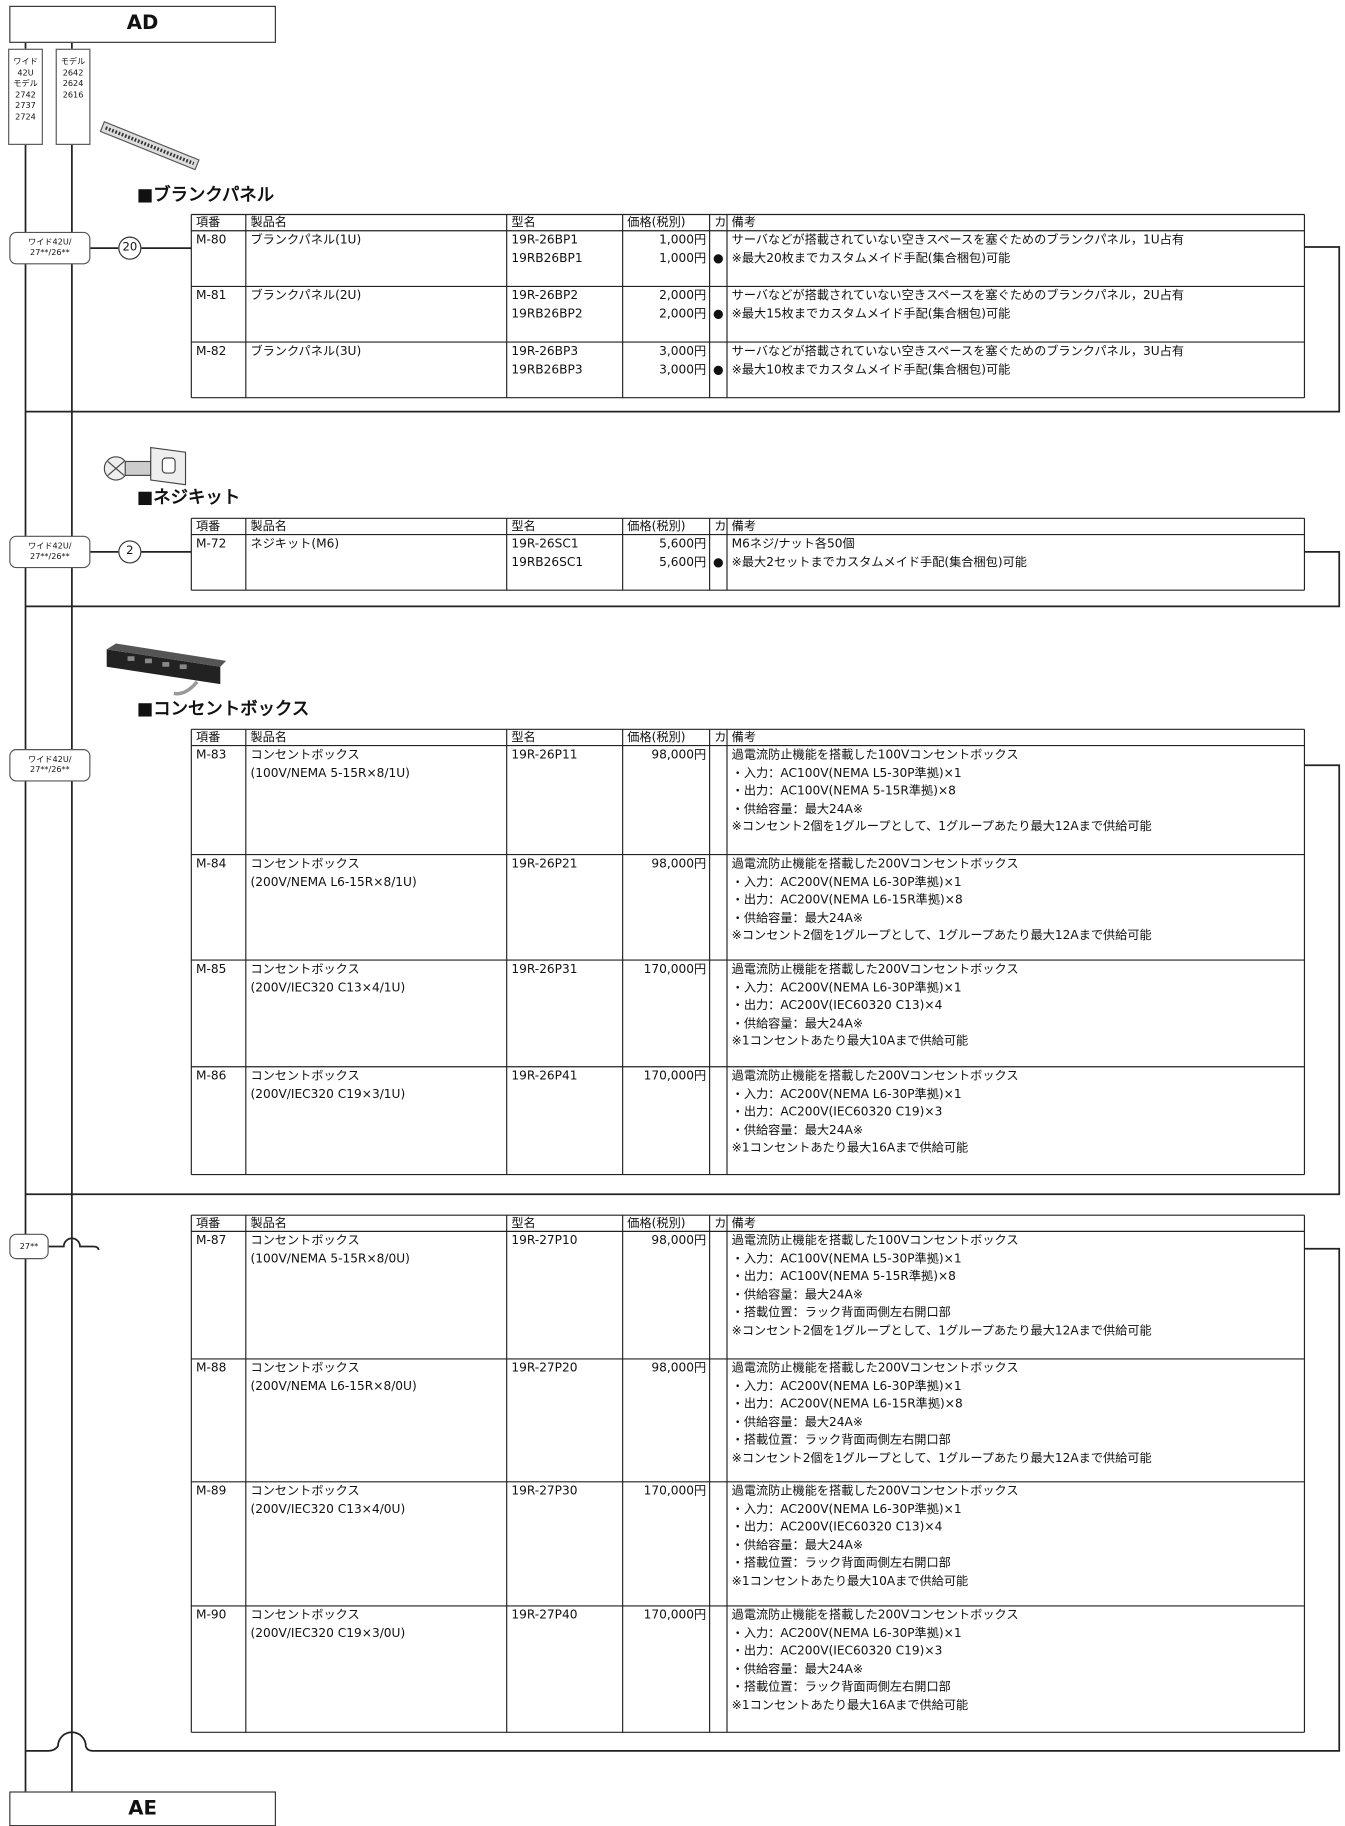  Describe the element at coordinates (149, 145) in the screenshot. I see `blank-panel-image` at that location.